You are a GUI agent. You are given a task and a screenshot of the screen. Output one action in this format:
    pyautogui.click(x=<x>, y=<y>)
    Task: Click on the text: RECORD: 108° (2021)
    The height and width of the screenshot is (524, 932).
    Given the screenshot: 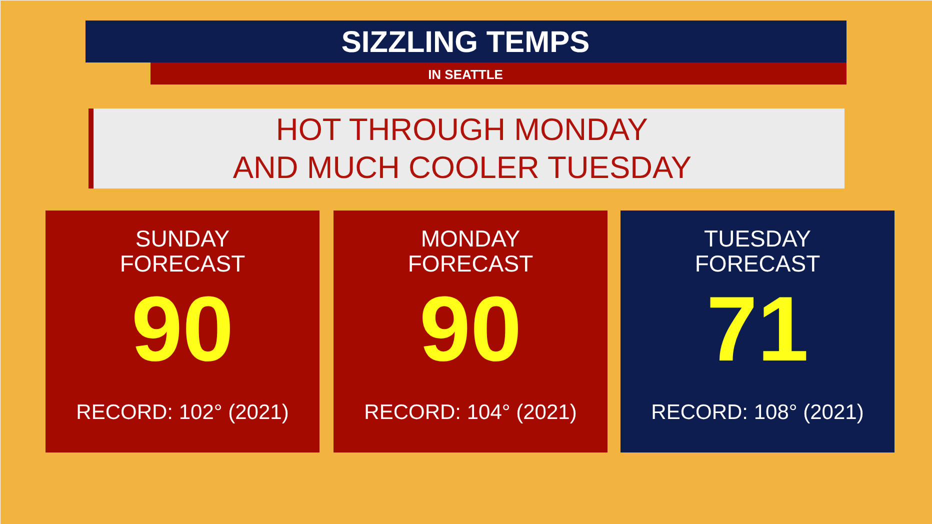 What is the action you would take?
    pyautogui.click(x=757, y=412)
    